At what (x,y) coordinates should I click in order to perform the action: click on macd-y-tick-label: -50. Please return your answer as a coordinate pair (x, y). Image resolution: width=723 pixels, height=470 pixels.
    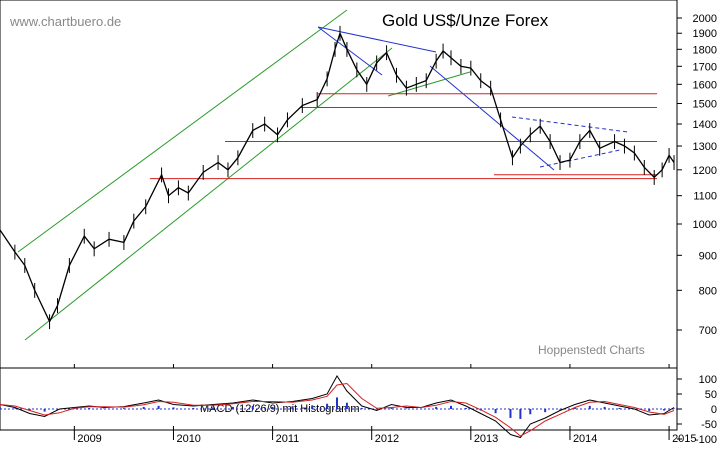
    Looking at the image, I should click on (709, 425).